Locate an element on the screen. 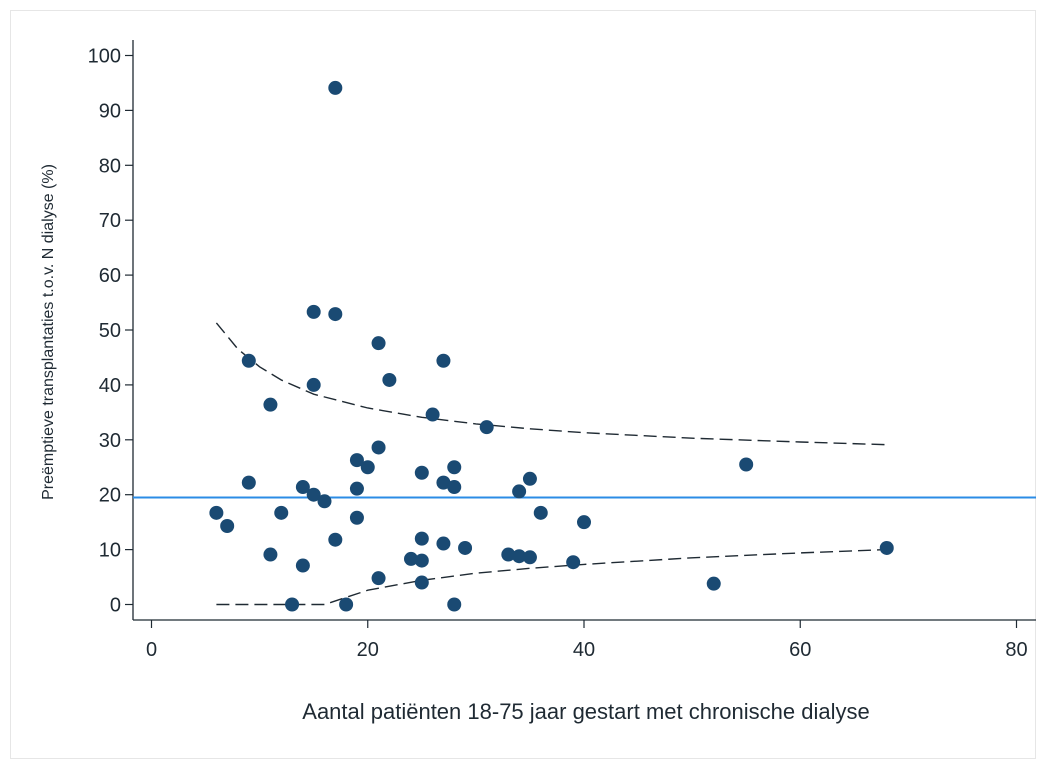 The width and height of the screenshot is (1048, 771). x-tick-label: 80 is located at coordinates (1016, 650).